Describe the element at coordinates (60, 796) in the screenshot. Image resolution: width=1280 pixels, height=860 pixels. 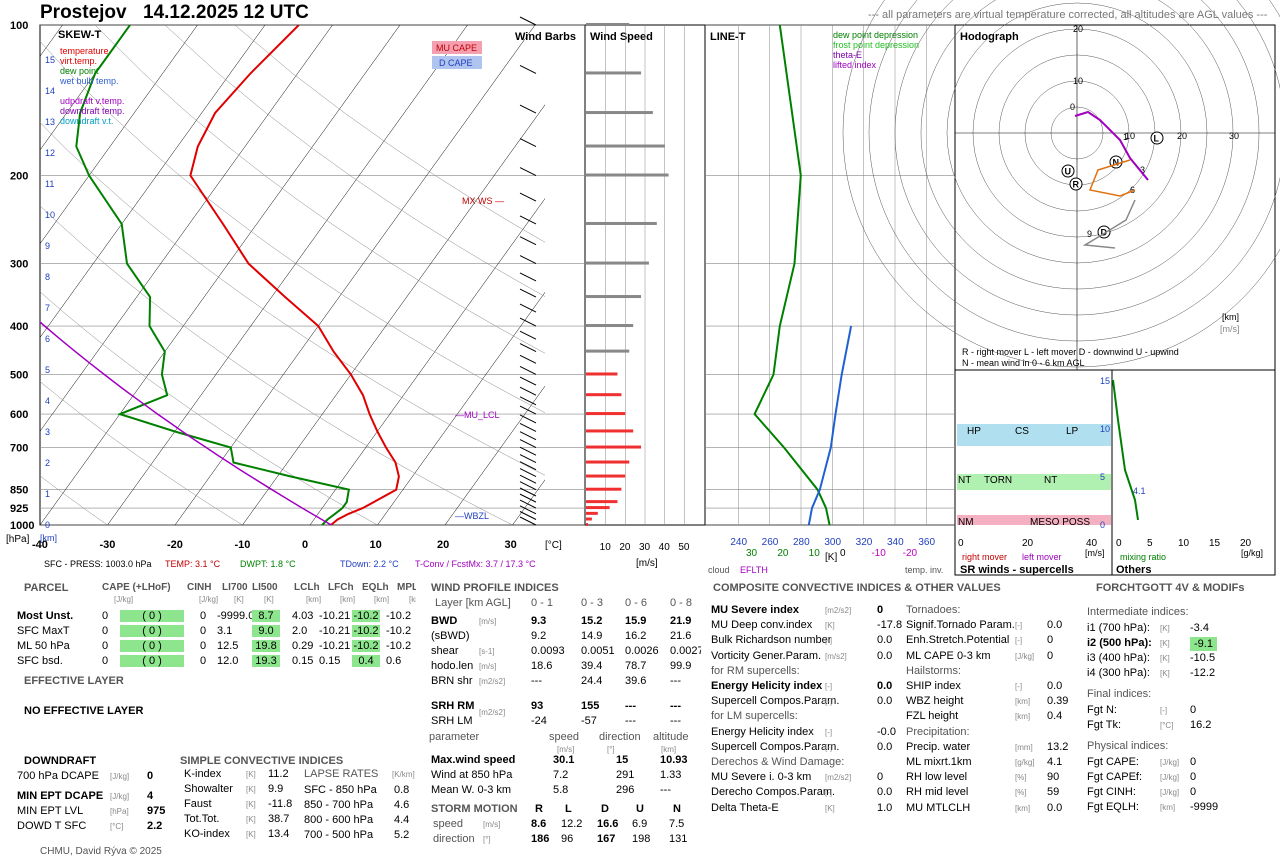
I see `downdraft-label: MIN EPT DCAPE` at that location.